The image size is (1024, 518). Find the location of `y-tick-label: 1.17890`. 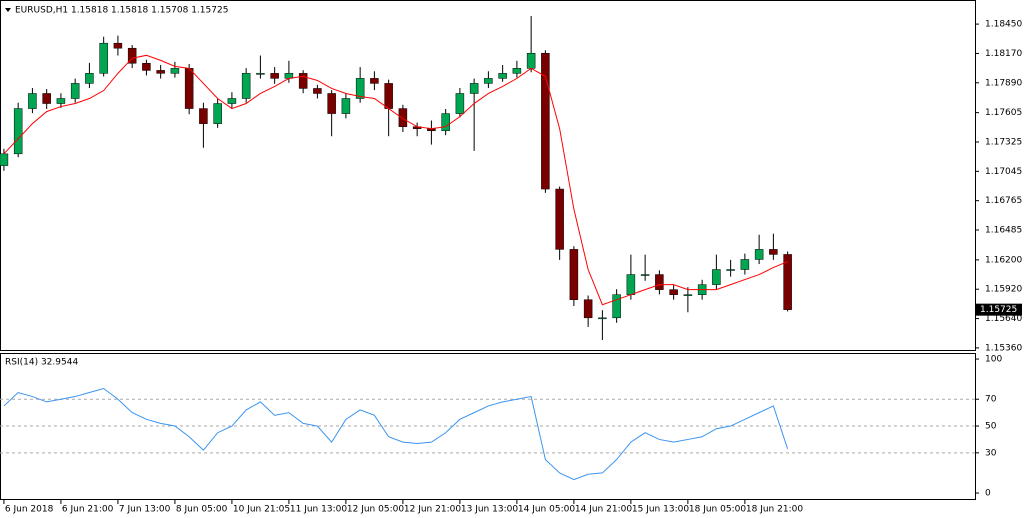

y-tick-label: 1.17890 is located at coordinates (1003, 83).